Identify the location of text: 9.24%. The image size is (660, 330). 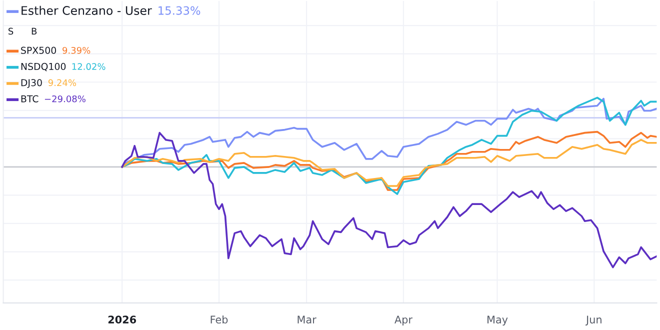
(62, 82).